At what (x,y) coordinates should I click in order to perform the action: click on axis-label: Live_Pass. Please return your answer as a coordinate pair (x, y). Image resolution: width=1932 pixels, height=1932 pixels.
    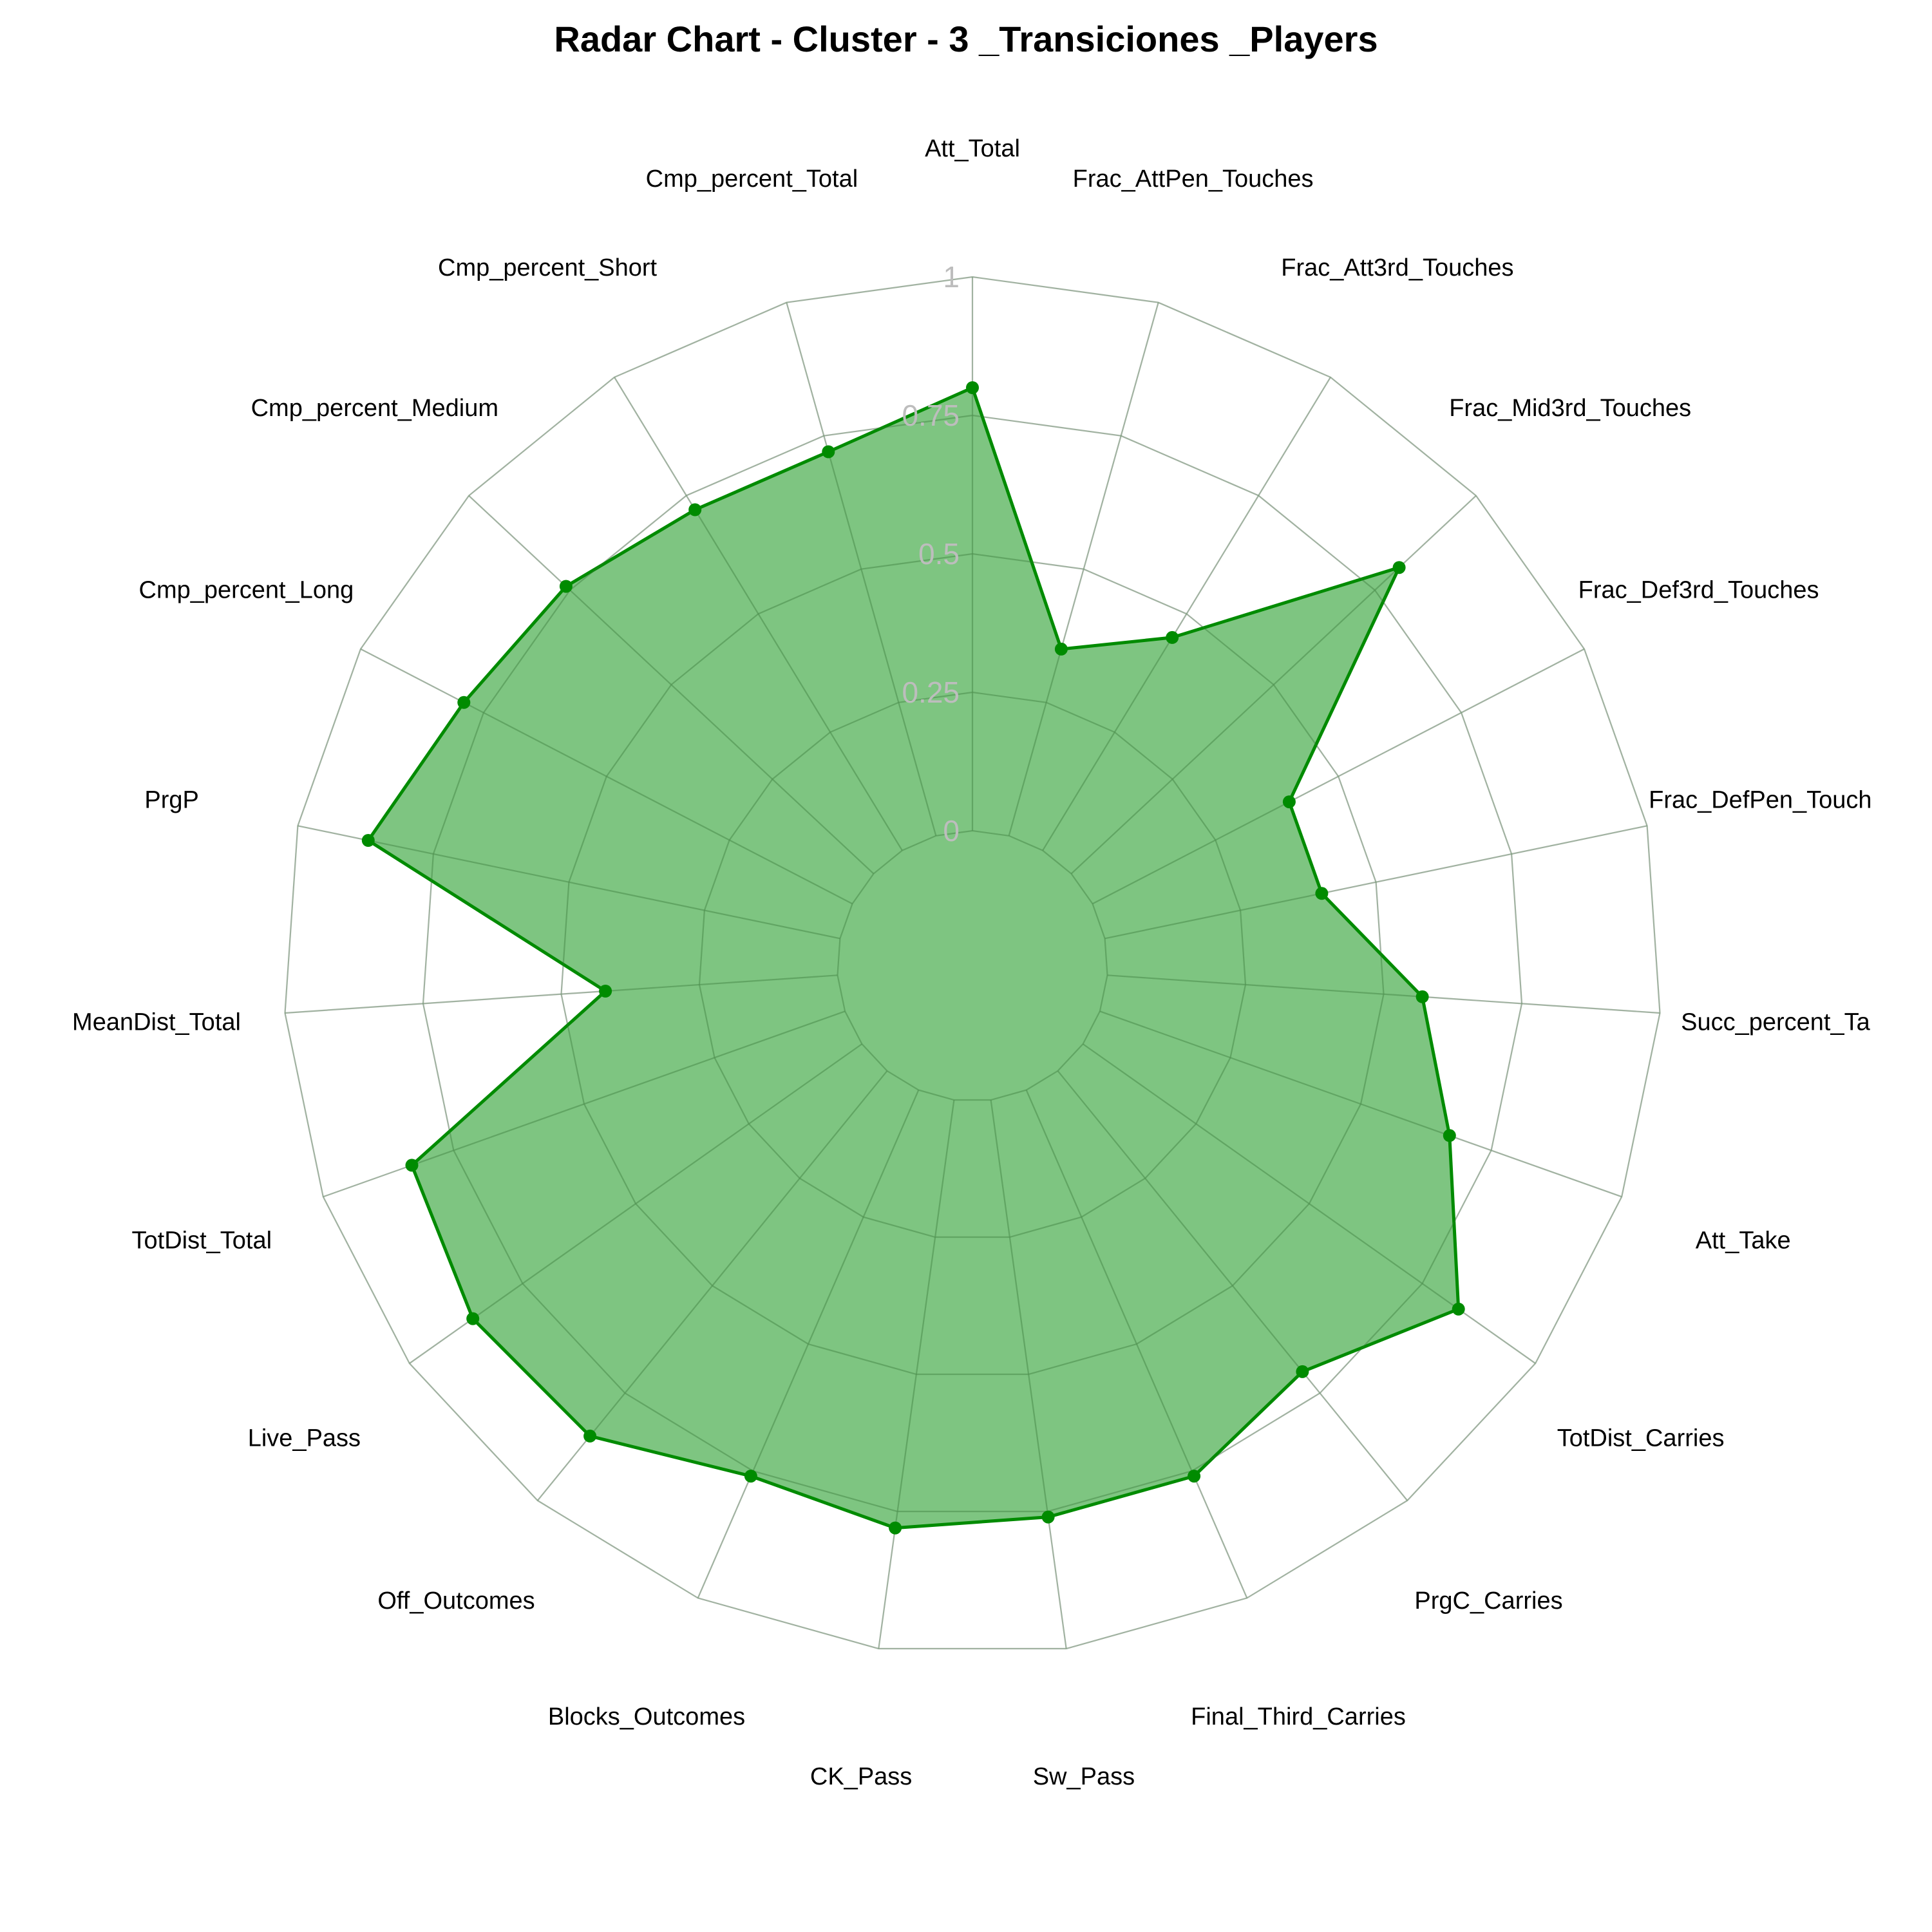
    Looking at the image, I should click on (304, 1438).